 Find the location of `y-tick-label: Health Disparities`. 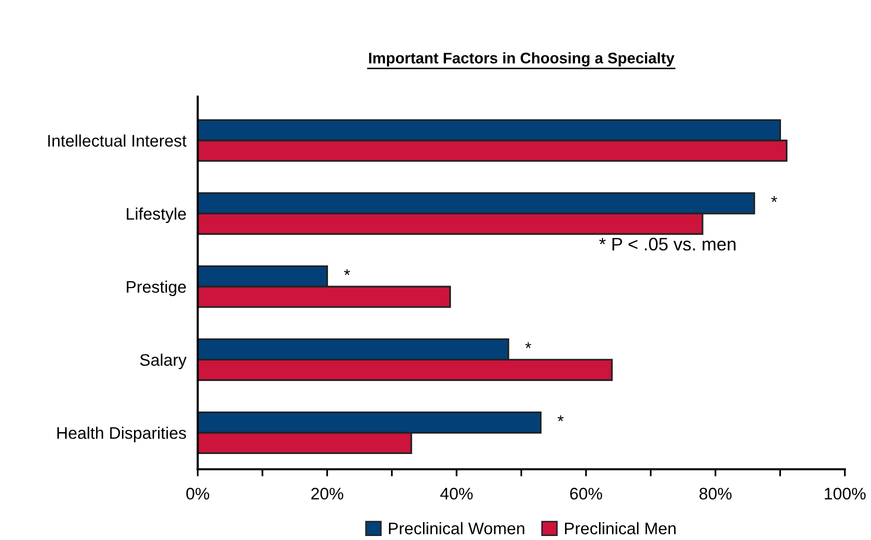

y-tick-label: Health Disparities is located at coordinates (121, 434).